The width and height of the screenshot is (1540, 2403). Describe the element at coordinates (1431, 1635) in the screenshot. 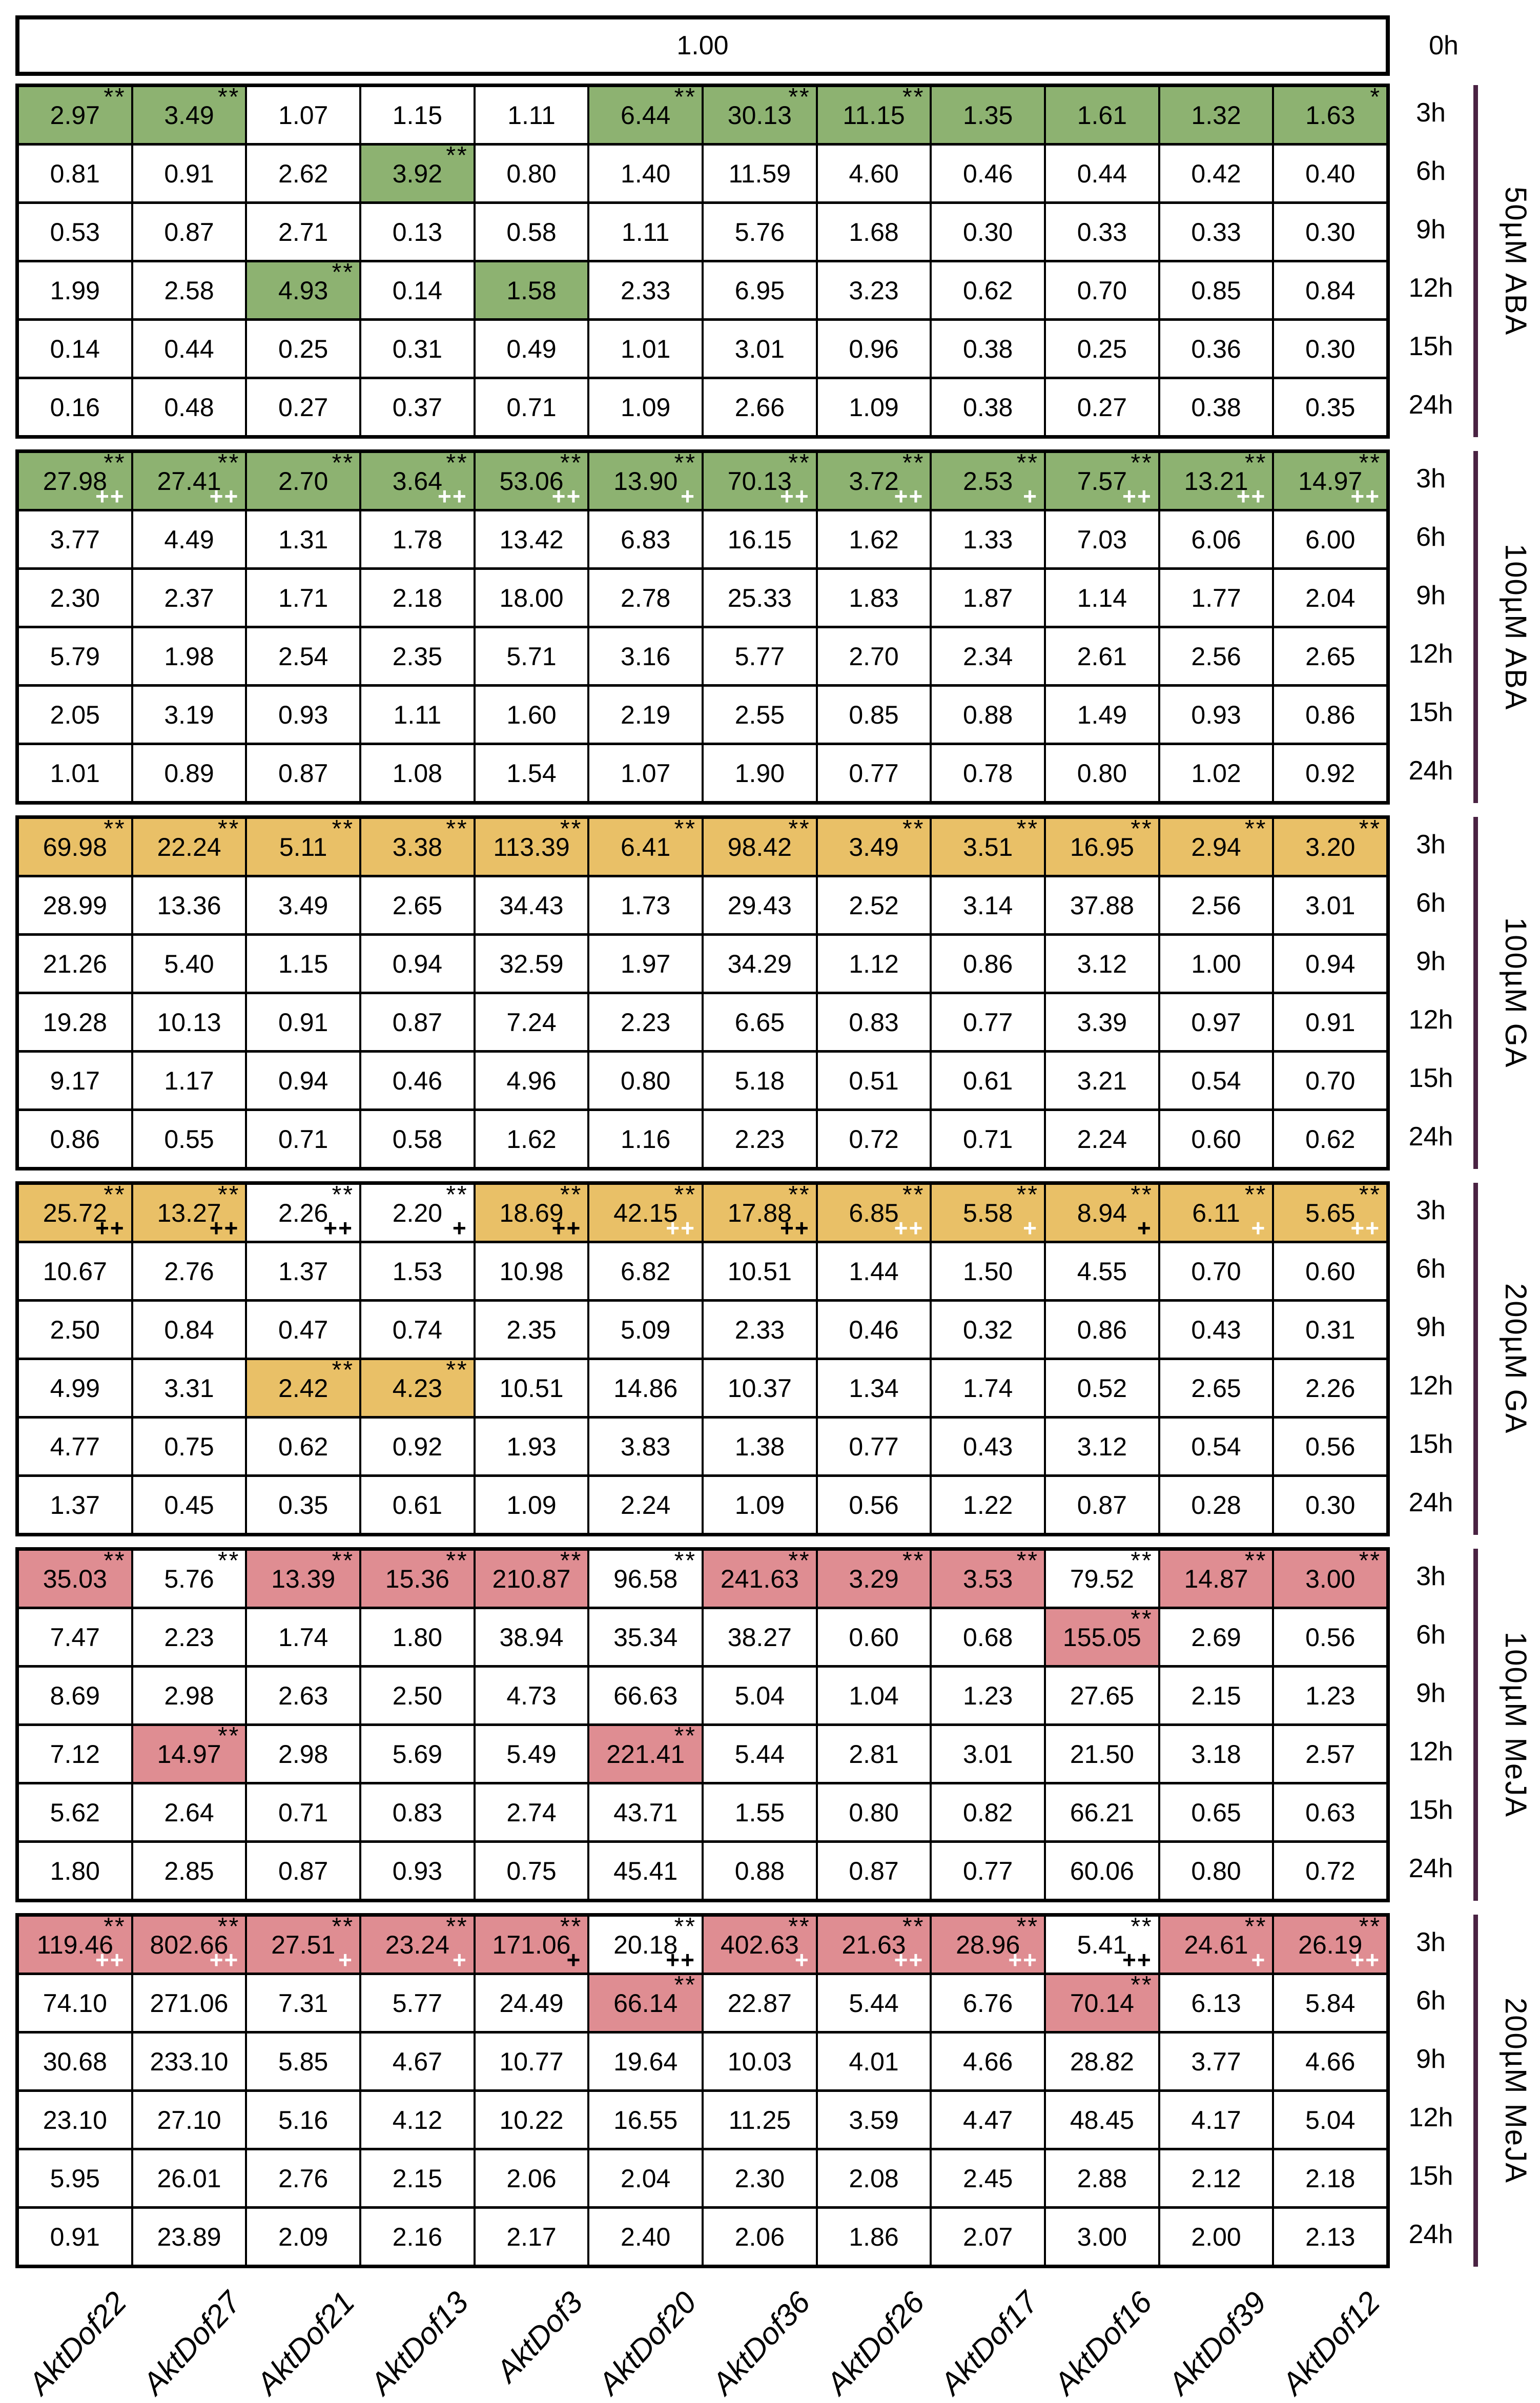

I see `time-label-6h: 6h` at that location.